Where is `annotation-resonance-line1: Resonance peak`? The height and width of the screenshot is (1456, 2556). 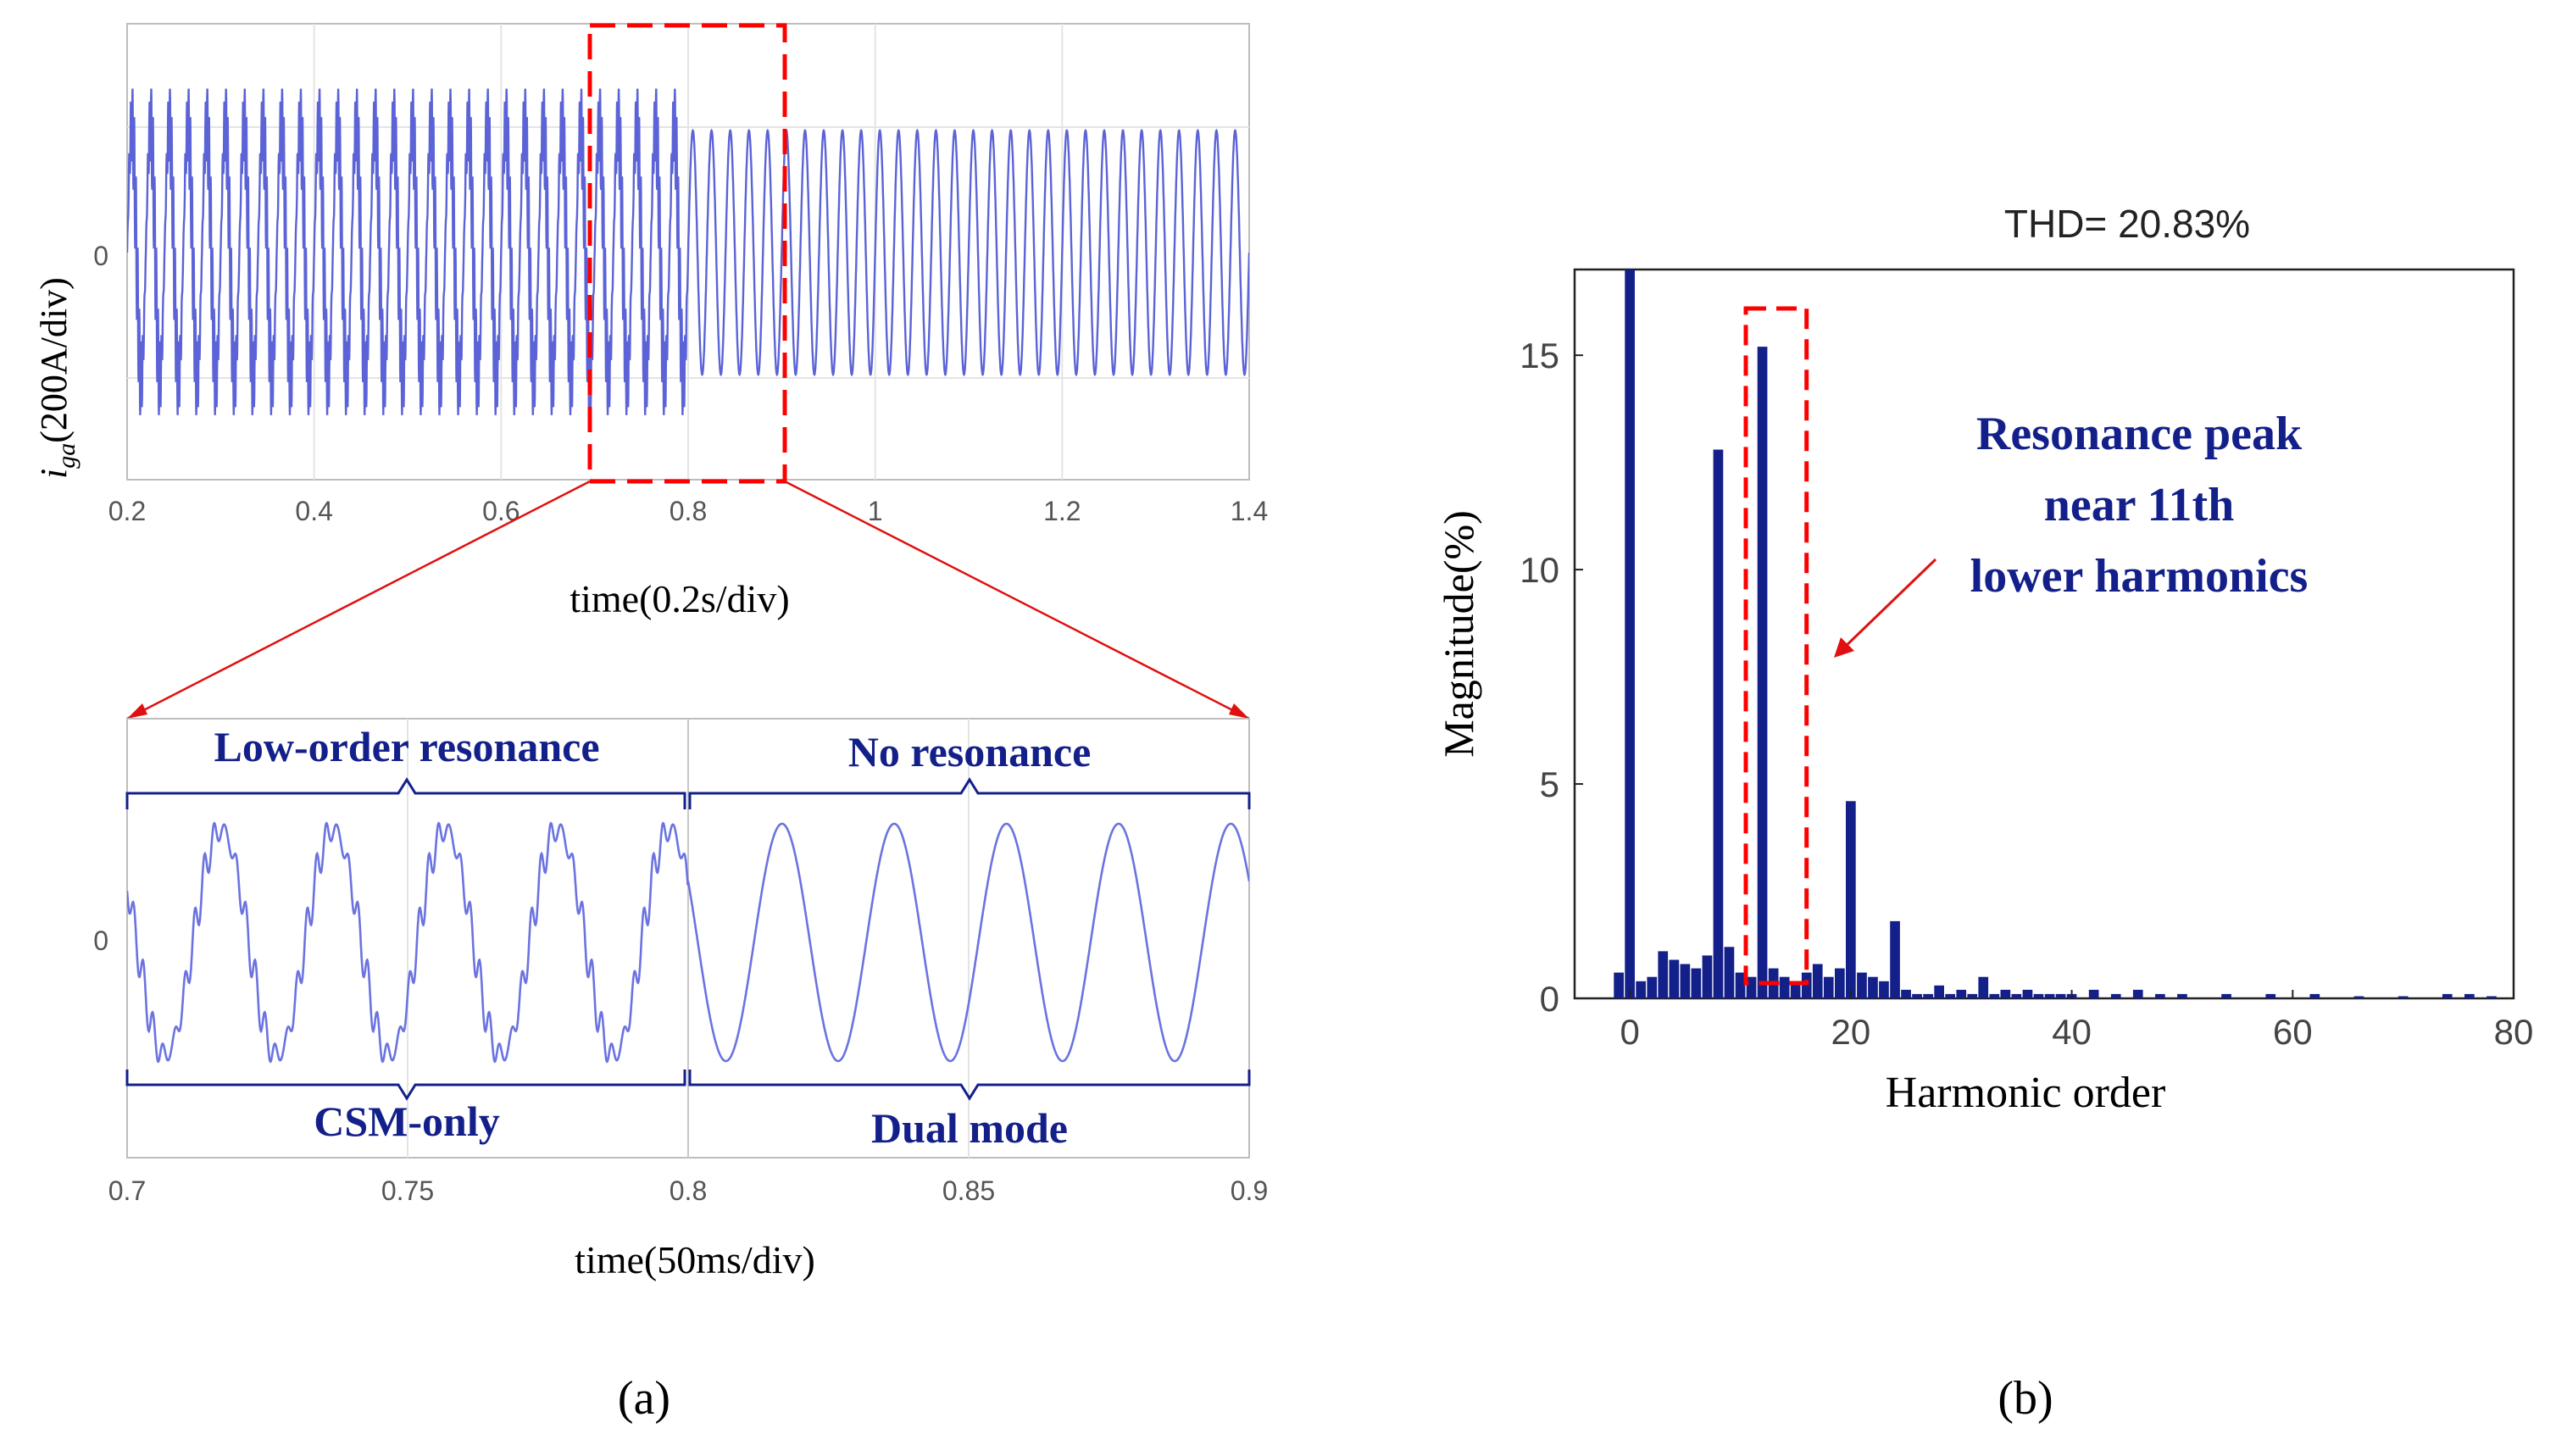
annotation-resonance-line1: Resonance peak is located at coordinates (2139, 434).